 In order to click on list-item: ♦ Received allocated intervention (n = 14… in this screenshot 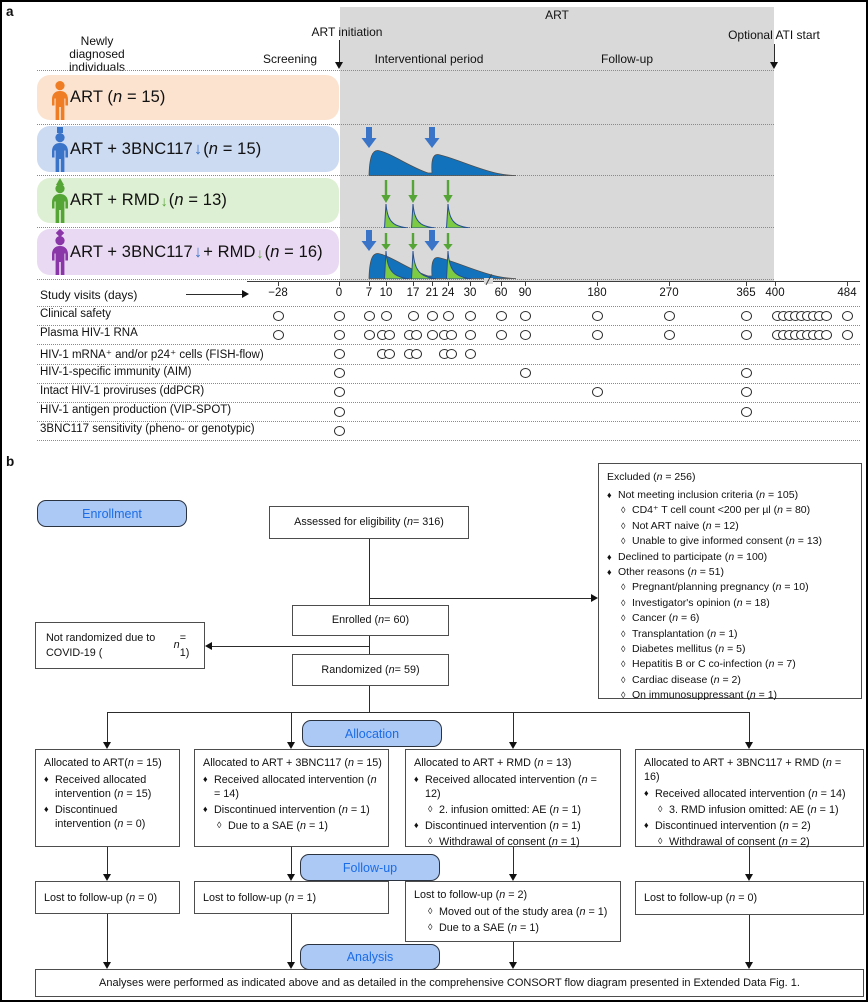, I will do `click(292, 787)`.